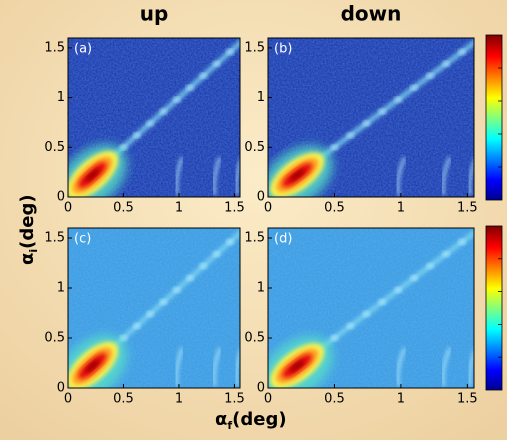 The width and height of the screenshot is (507, 440). I want to click on x-axis-label-subscript: f, so click(229, 425).